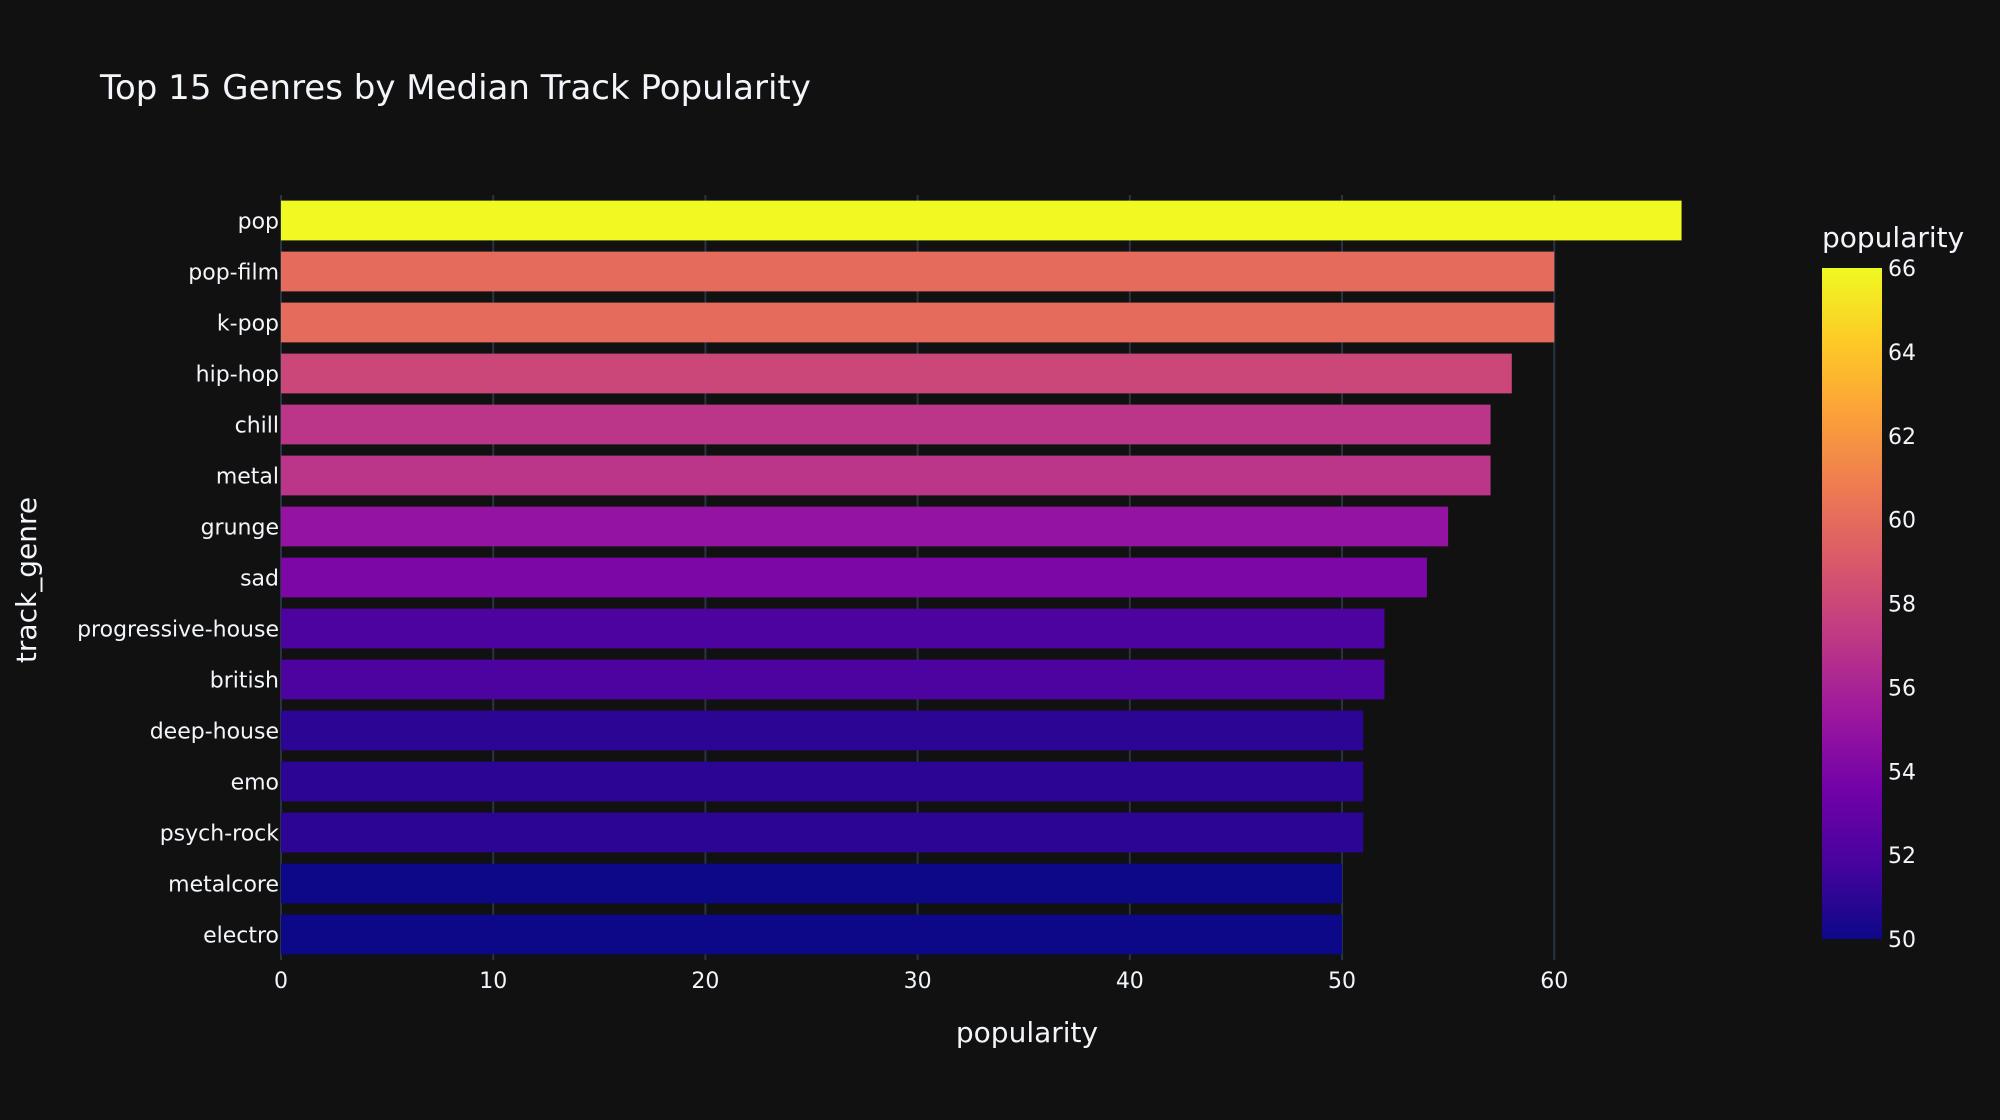 This screenshot has width=2000, height=1120. What do you see at coordinates (257, 426) in the screenshot?
I see `y-tick-label: chill` at bounding box center [257, 426].